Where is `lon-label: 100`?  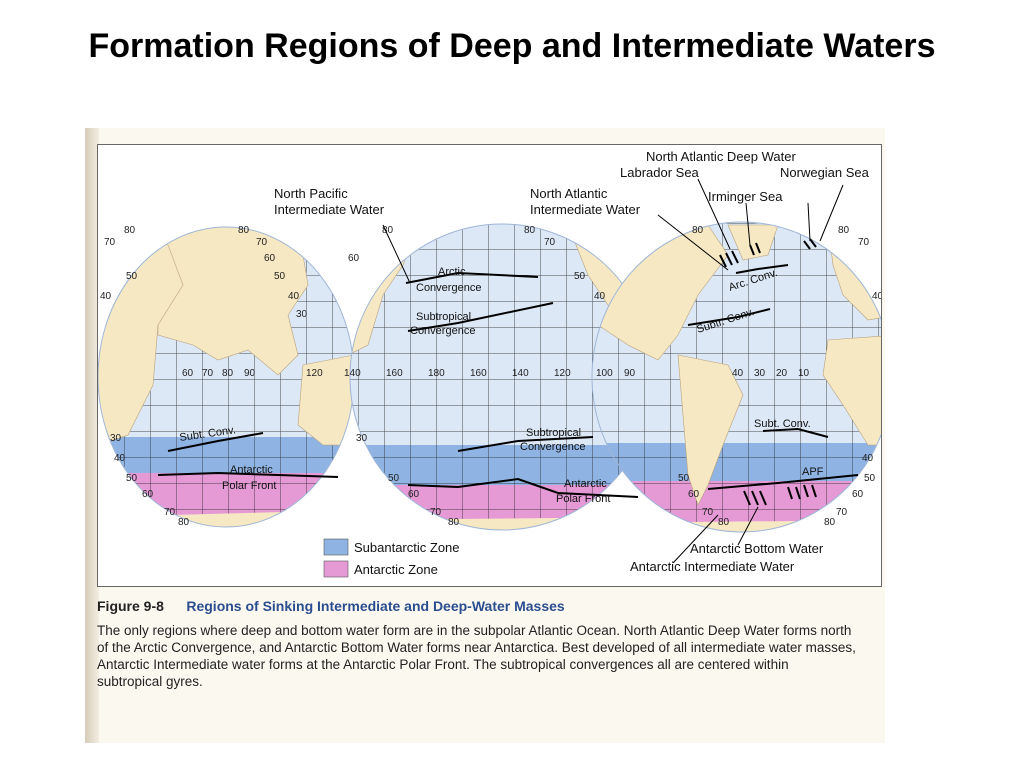 lon-label: 100 is located at coordinates (604, 373).